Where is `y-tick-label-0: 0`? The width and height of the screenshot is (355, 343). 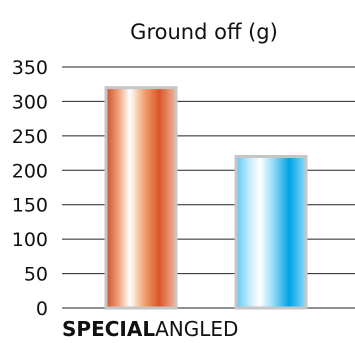 y-tick-label-0: 0 is located at coordinates (42, 309).